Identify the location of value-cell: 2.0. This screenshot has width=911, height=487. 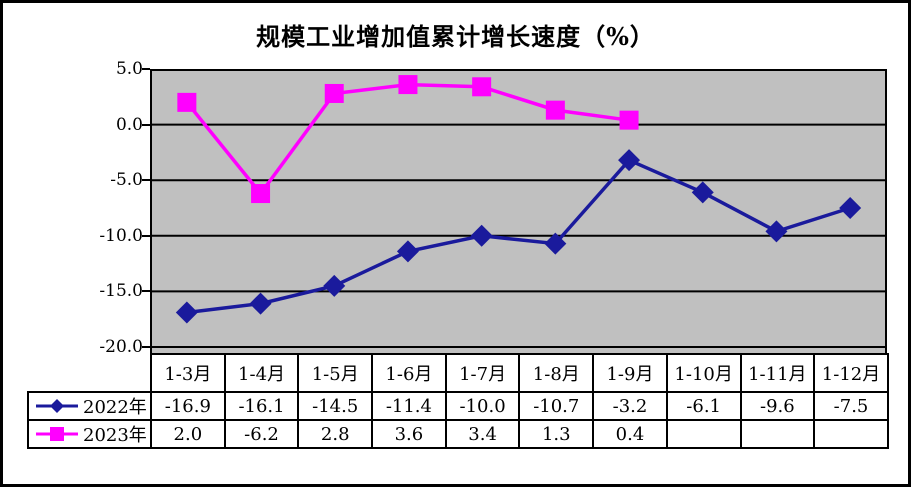
(188, 434).